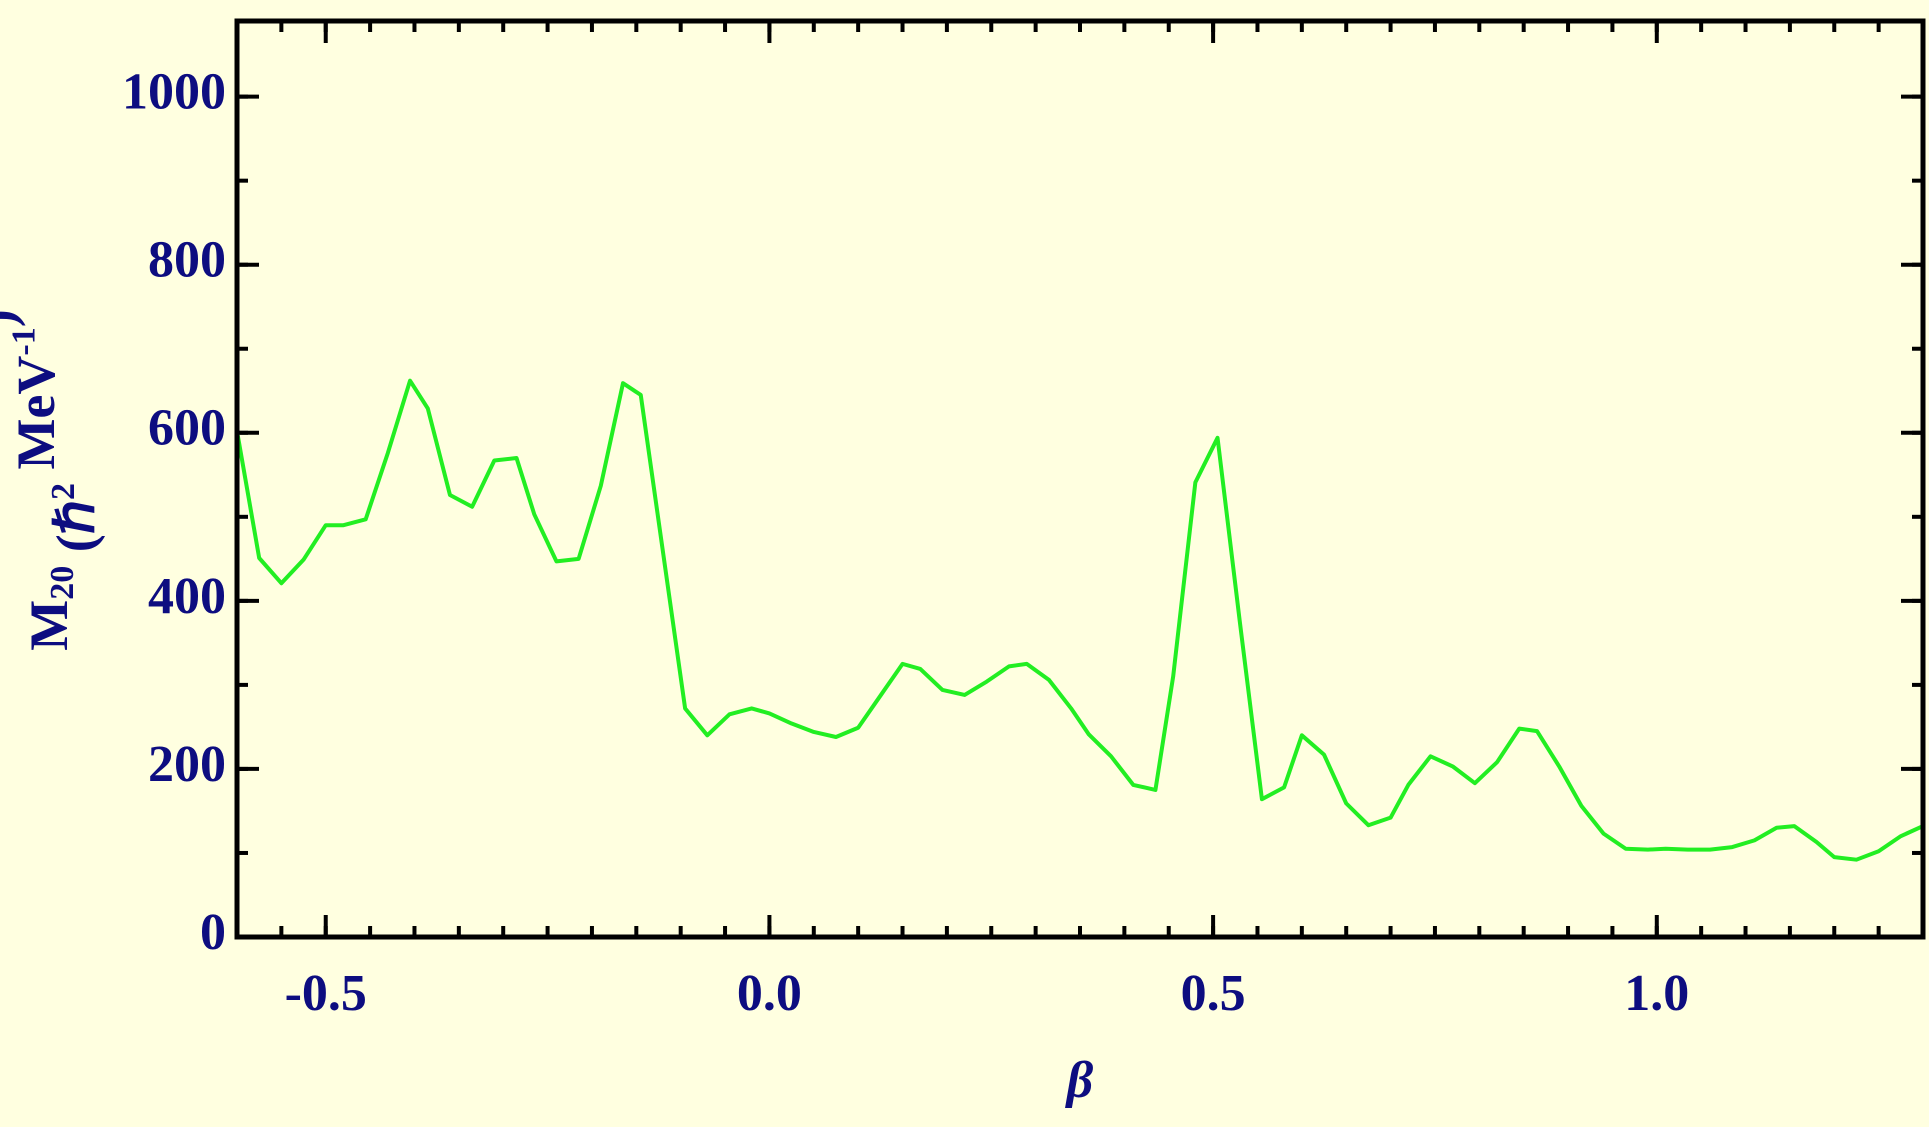 The width and height of the screenshot is (1929, 1127). I want to click on y-axis-label-part: -1, so click(23, 341).